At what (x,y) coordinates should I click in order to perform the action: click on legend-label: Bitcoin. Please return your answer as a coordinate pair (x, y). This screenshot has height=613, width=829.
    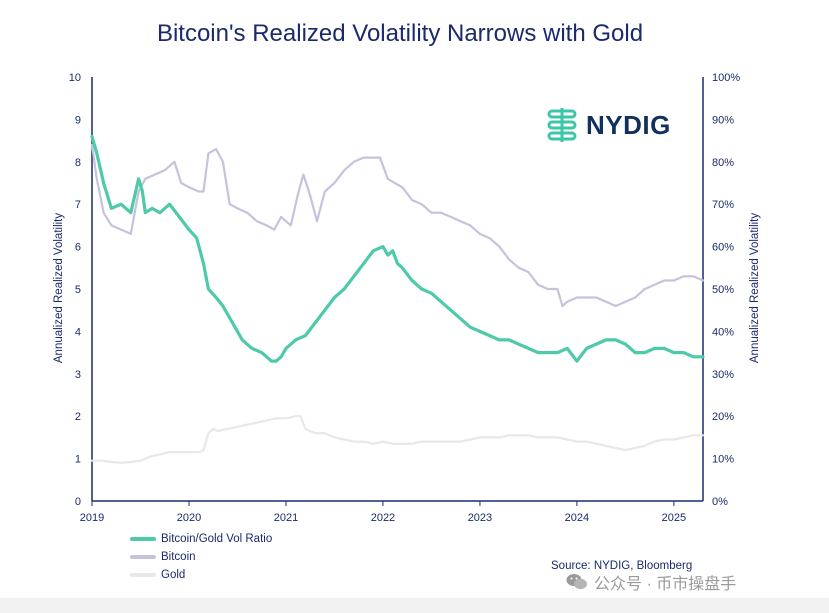
    Looking at the image, I should click on (178, 557).